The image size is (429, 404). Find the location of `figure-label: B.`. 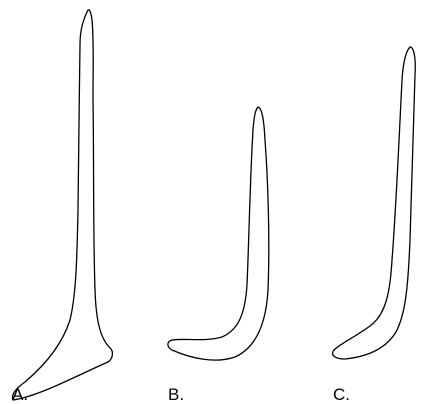

figure-label: B. is located at coordinates (176, 394).